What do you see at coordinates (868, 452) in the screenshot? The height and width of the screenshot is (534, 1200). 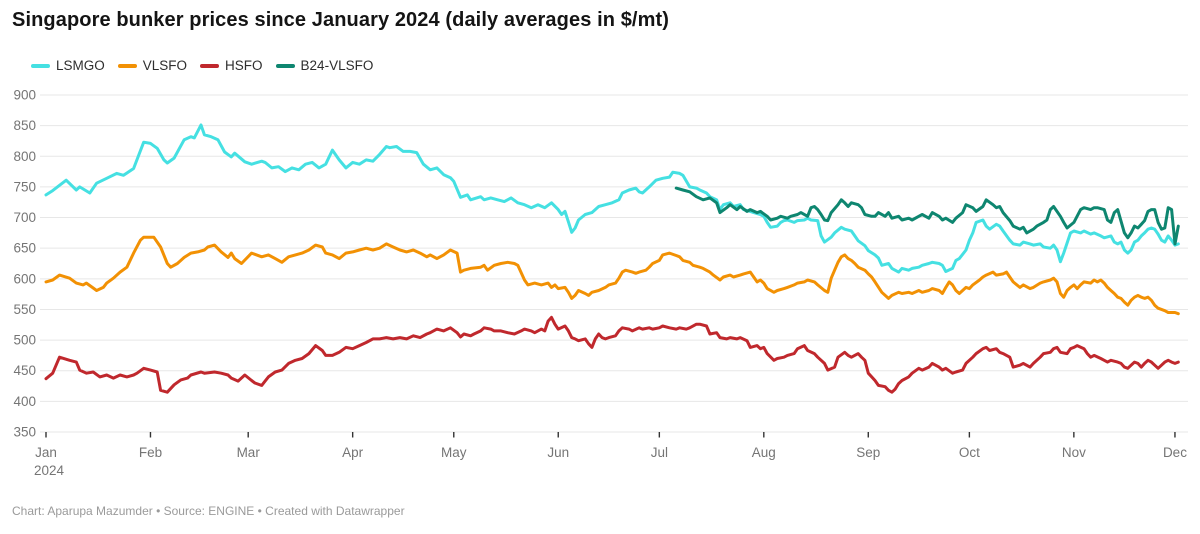 I see `x-tick-label: Sep` at bounding box center [868, 452].